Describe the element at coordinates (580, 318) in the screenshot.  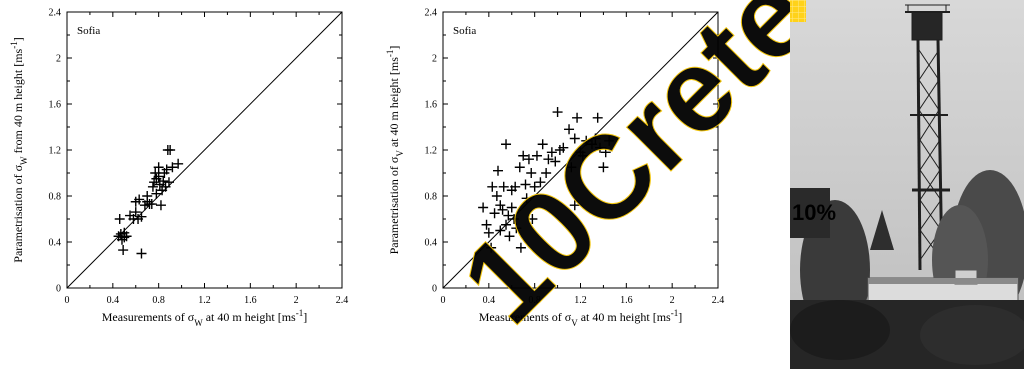
I see `x-axis-label: Measurements of σV at 40 m height [ms-1]` at that location.